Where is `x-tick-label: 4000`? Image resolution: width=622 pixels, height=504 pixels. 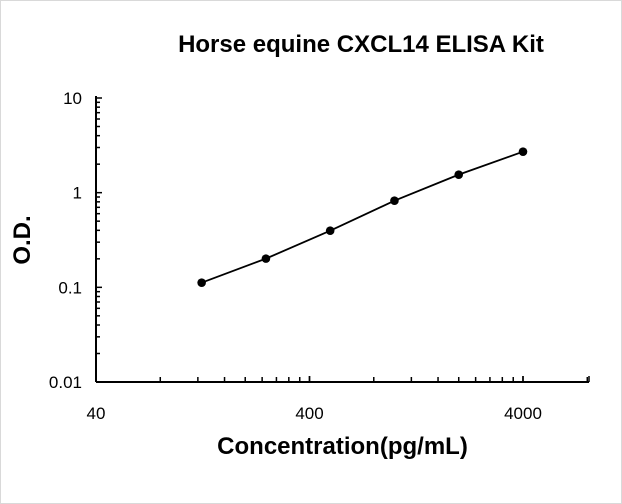
x-tick-label: 4000 is located at coordinates (523, 413).